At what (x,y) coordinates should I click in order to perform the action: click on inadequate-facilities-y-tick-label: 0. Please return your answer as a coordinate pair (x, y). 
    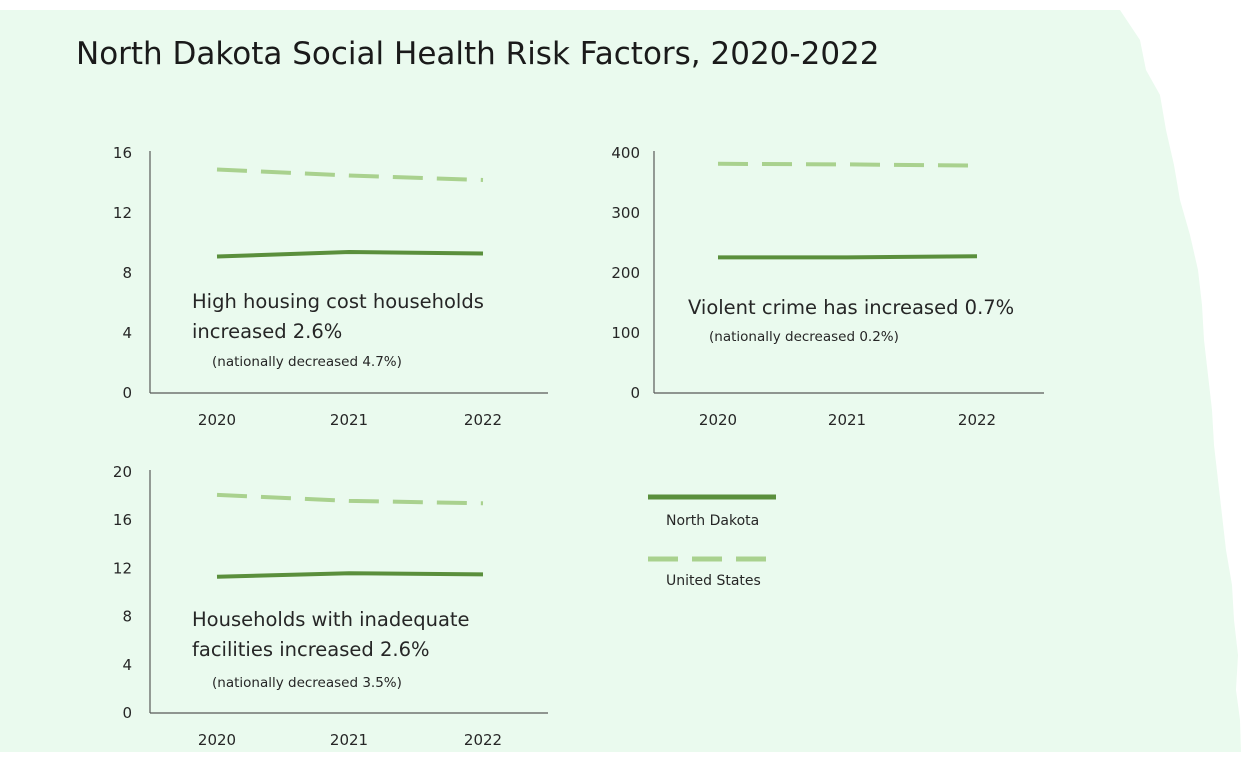
    Looking at the image, I should click on (127, 713).